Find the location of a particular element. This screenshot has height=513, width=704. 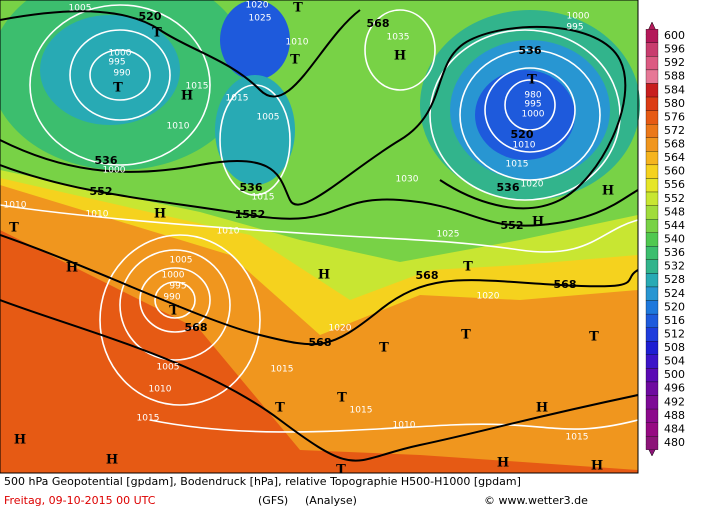

scale-label: 548 is located at coordinates (674, 211).